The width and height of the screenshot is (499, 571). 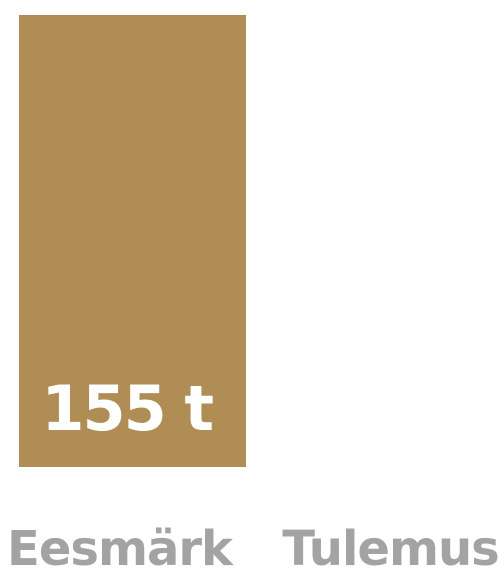 I want to click on category-label-0: Eesmärk, so click(x=120, y=546).